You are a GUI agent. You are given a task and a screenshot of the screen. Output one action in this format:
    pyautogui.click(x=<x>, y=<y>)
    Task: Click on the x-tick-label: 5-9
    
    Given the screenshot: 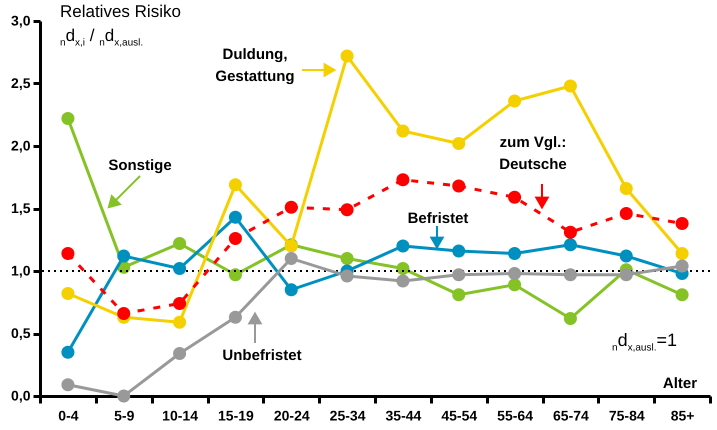 What is the action you would take?
    pyautogui.click(x=124, y=416)
    